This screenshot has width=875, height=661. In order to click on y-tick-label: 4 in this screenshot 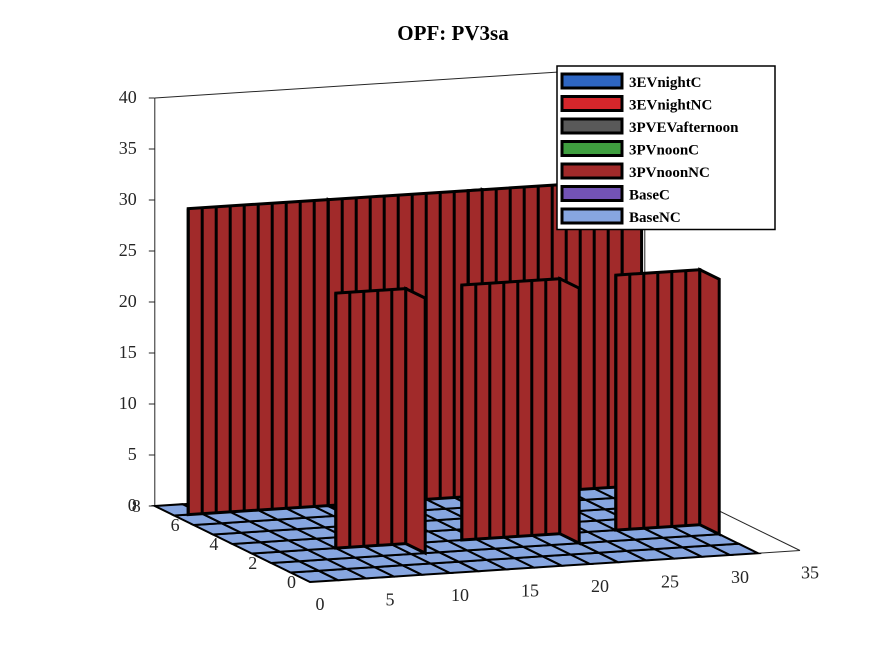, I will do `click(213, 544)`.